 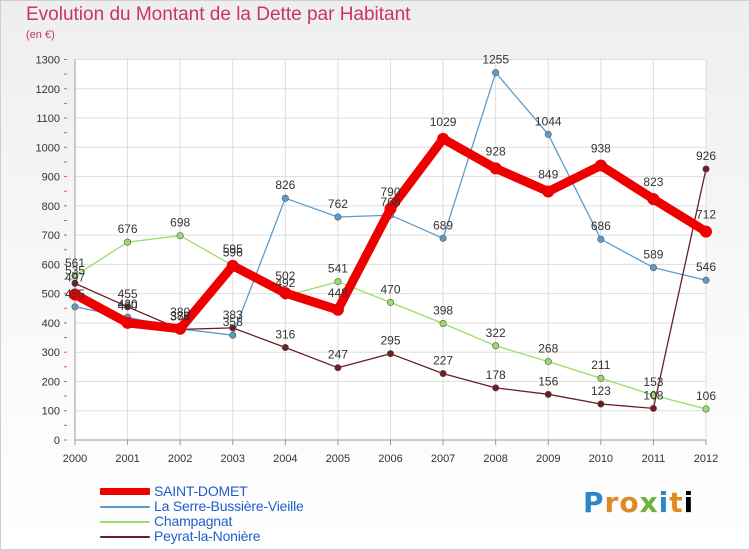 I want to click on data-label: 712, so click(x=706, y=215).